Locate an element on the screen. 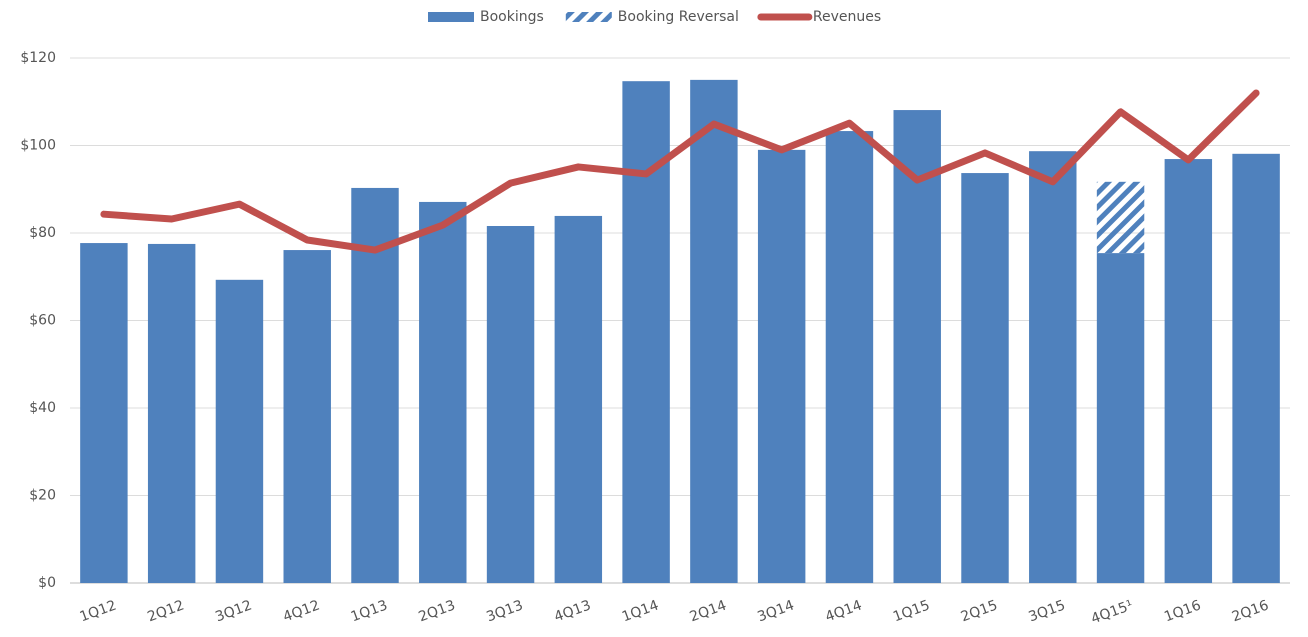 The height and width of the screenshot is (637, 1308). x-tick-label: 1Q13 is located at coordinates (369, 611).